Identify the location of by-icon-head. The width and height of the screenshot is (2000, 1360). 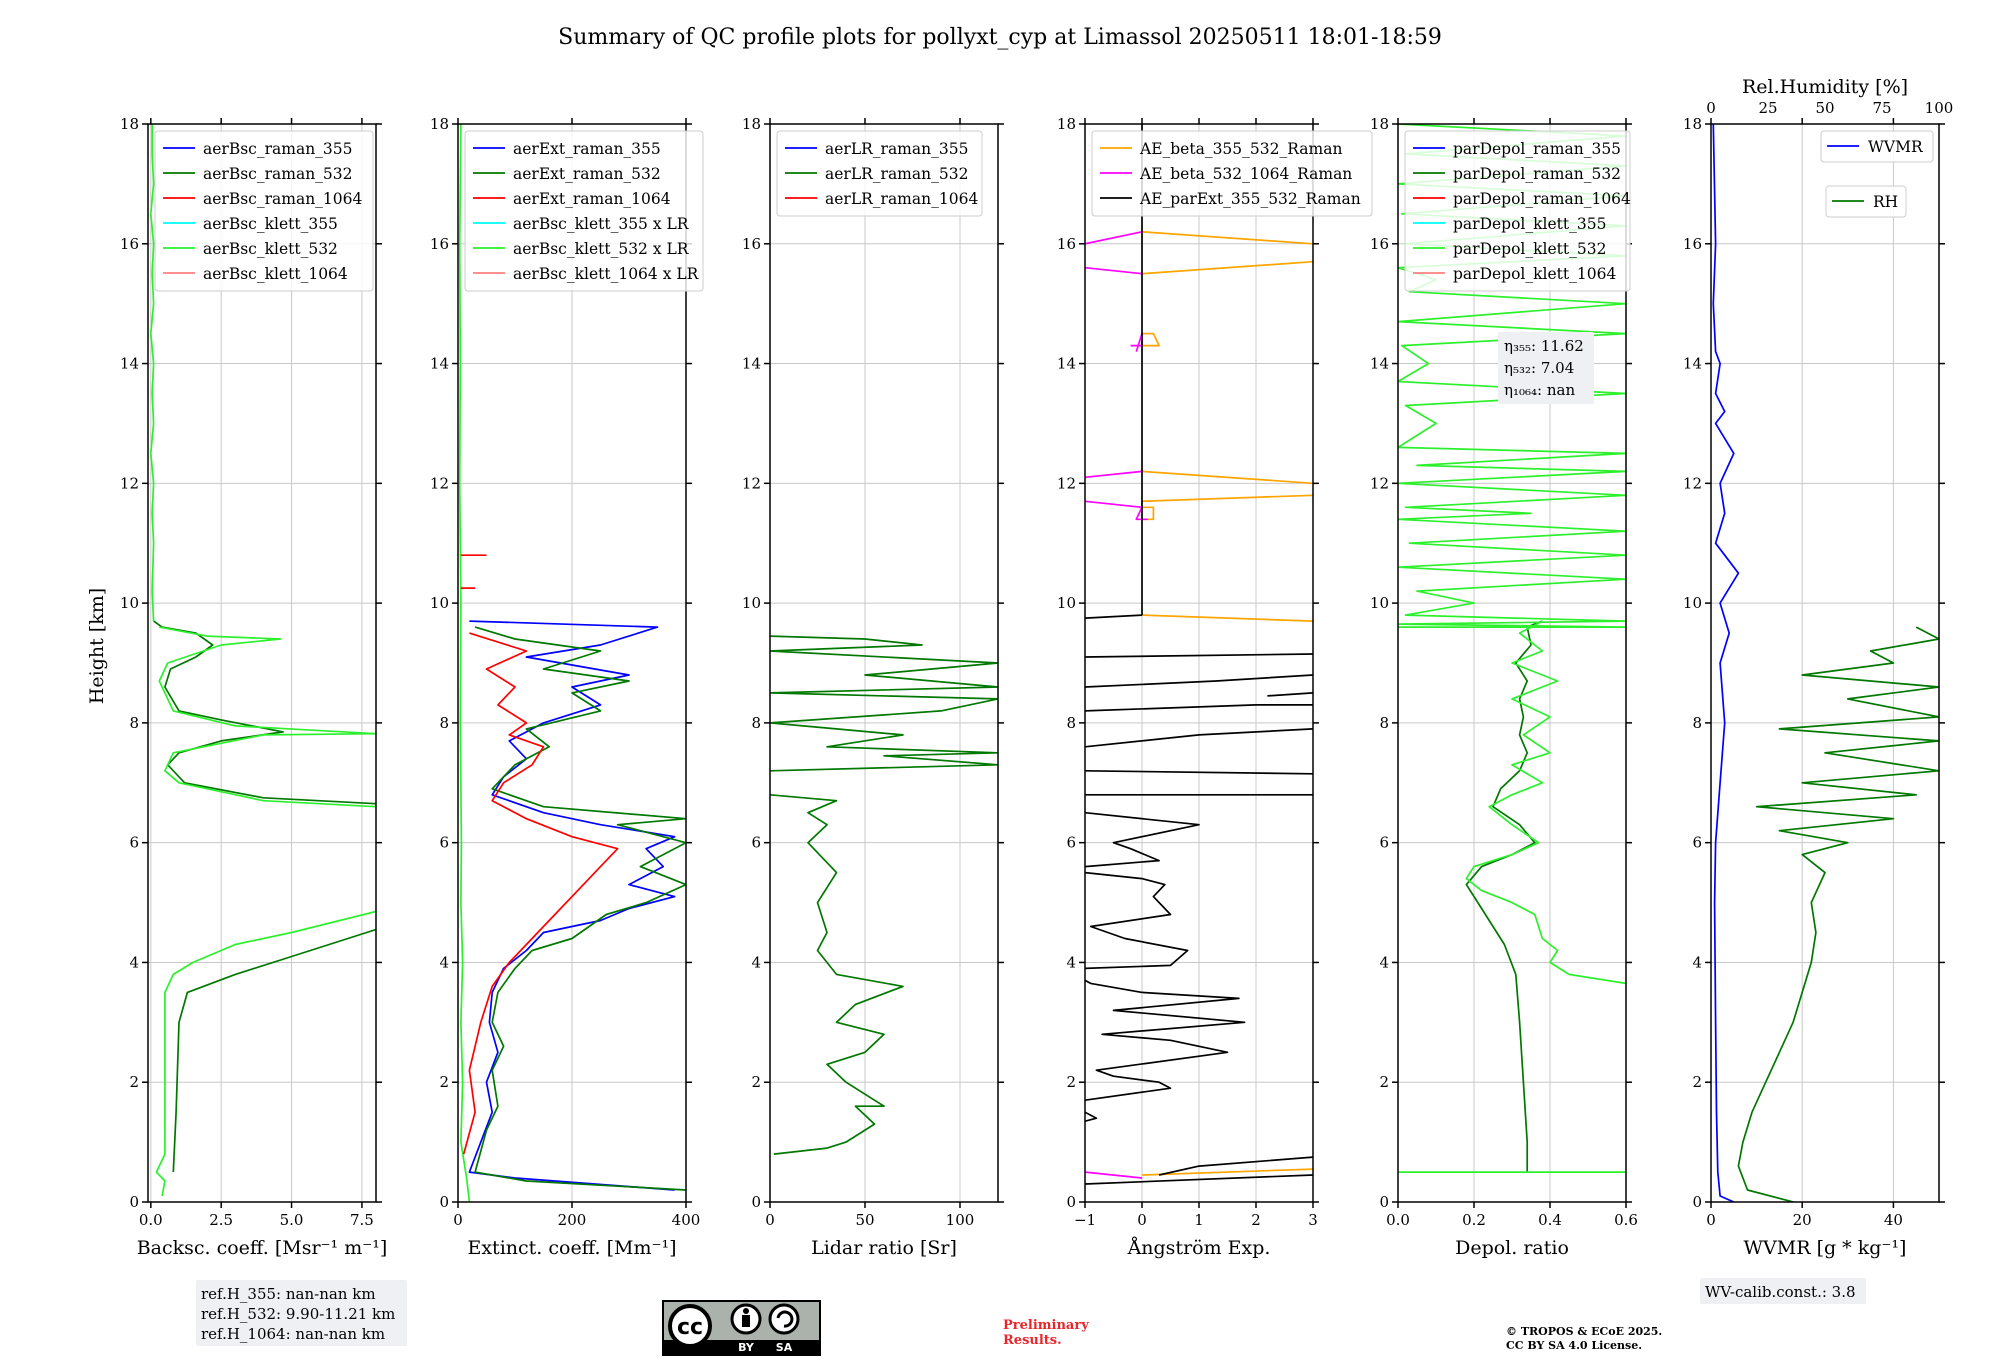
(746, 1311).